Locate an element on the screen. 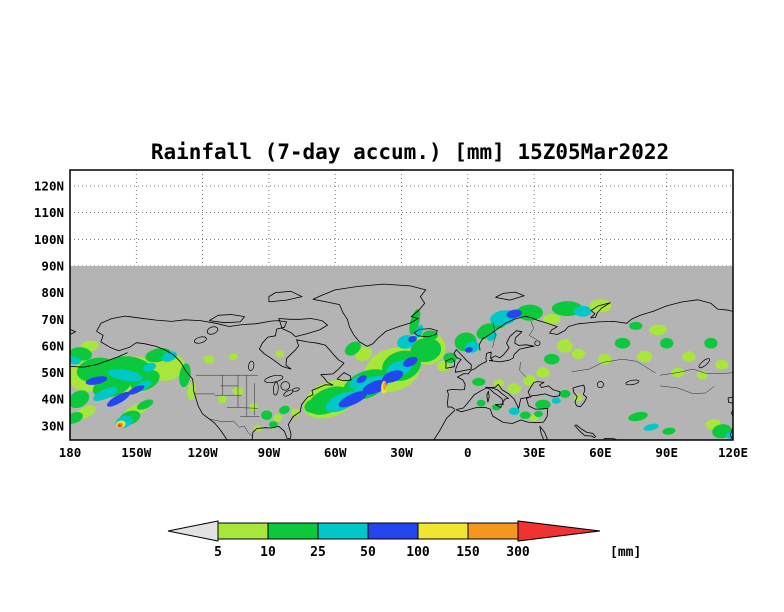  x-tick-label: 60W is located at coordinates (335, 452).